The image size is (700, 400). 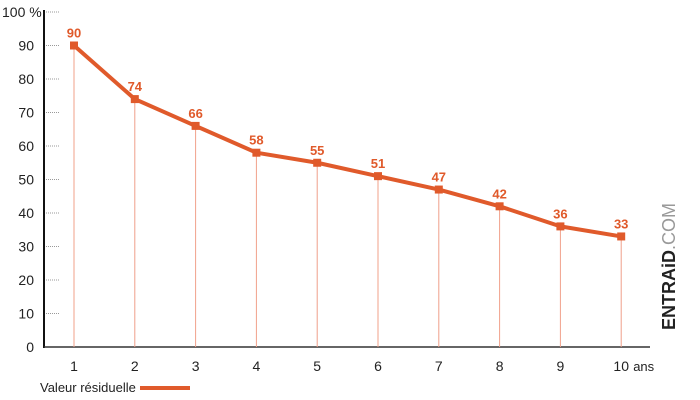 I want to click on y-tick-label: 0, so click(x=30, y=347).